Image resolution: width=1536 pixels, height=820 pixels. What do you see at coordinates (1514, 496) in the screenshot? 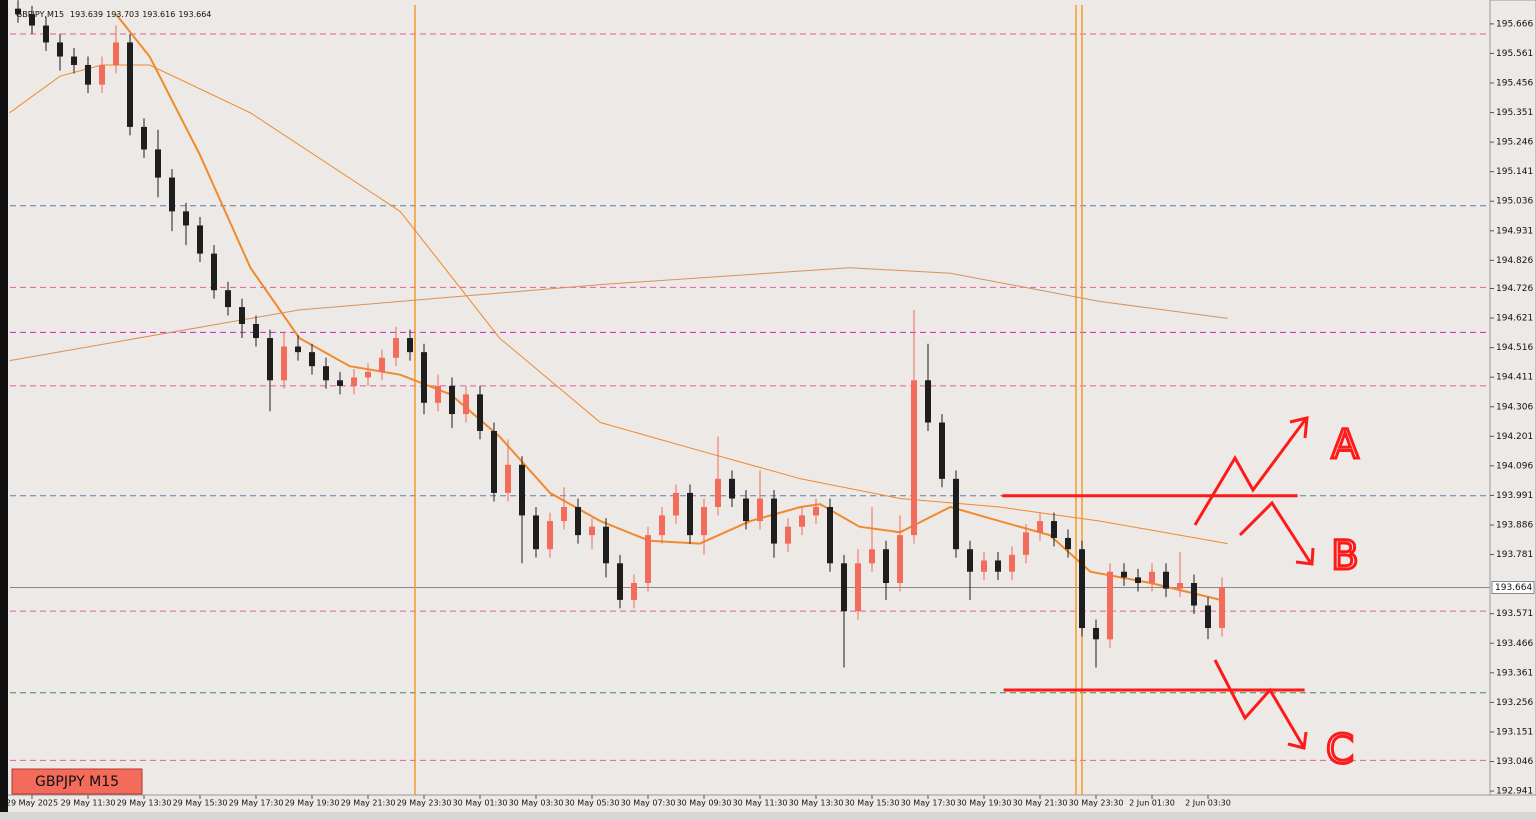
I see `y-tick-label: 193.991` at bounding box center [1514, 496].